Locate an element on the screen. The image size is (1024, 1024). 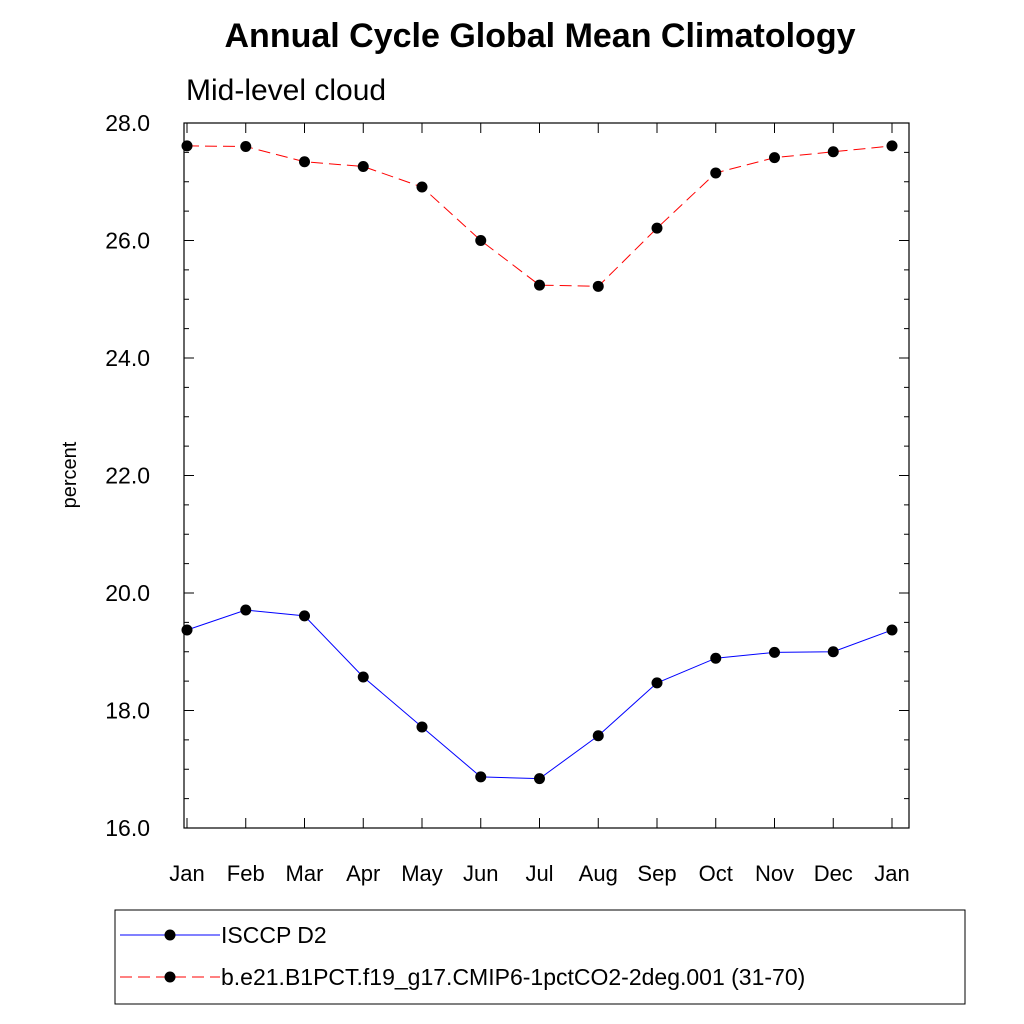
chart-title: Annual Cycle Global Mean Climatology is located at coordinates (540, 36).